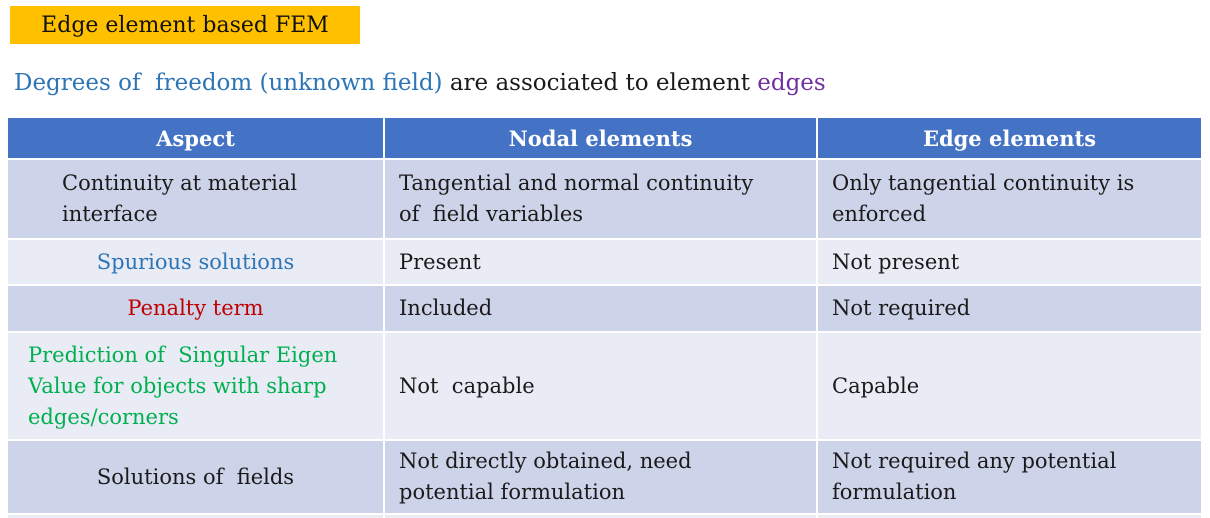  Describe the element at coordinates (1009, 138) in the screenshot. I see `table-header-edge-elements: Edge elements` at that location.